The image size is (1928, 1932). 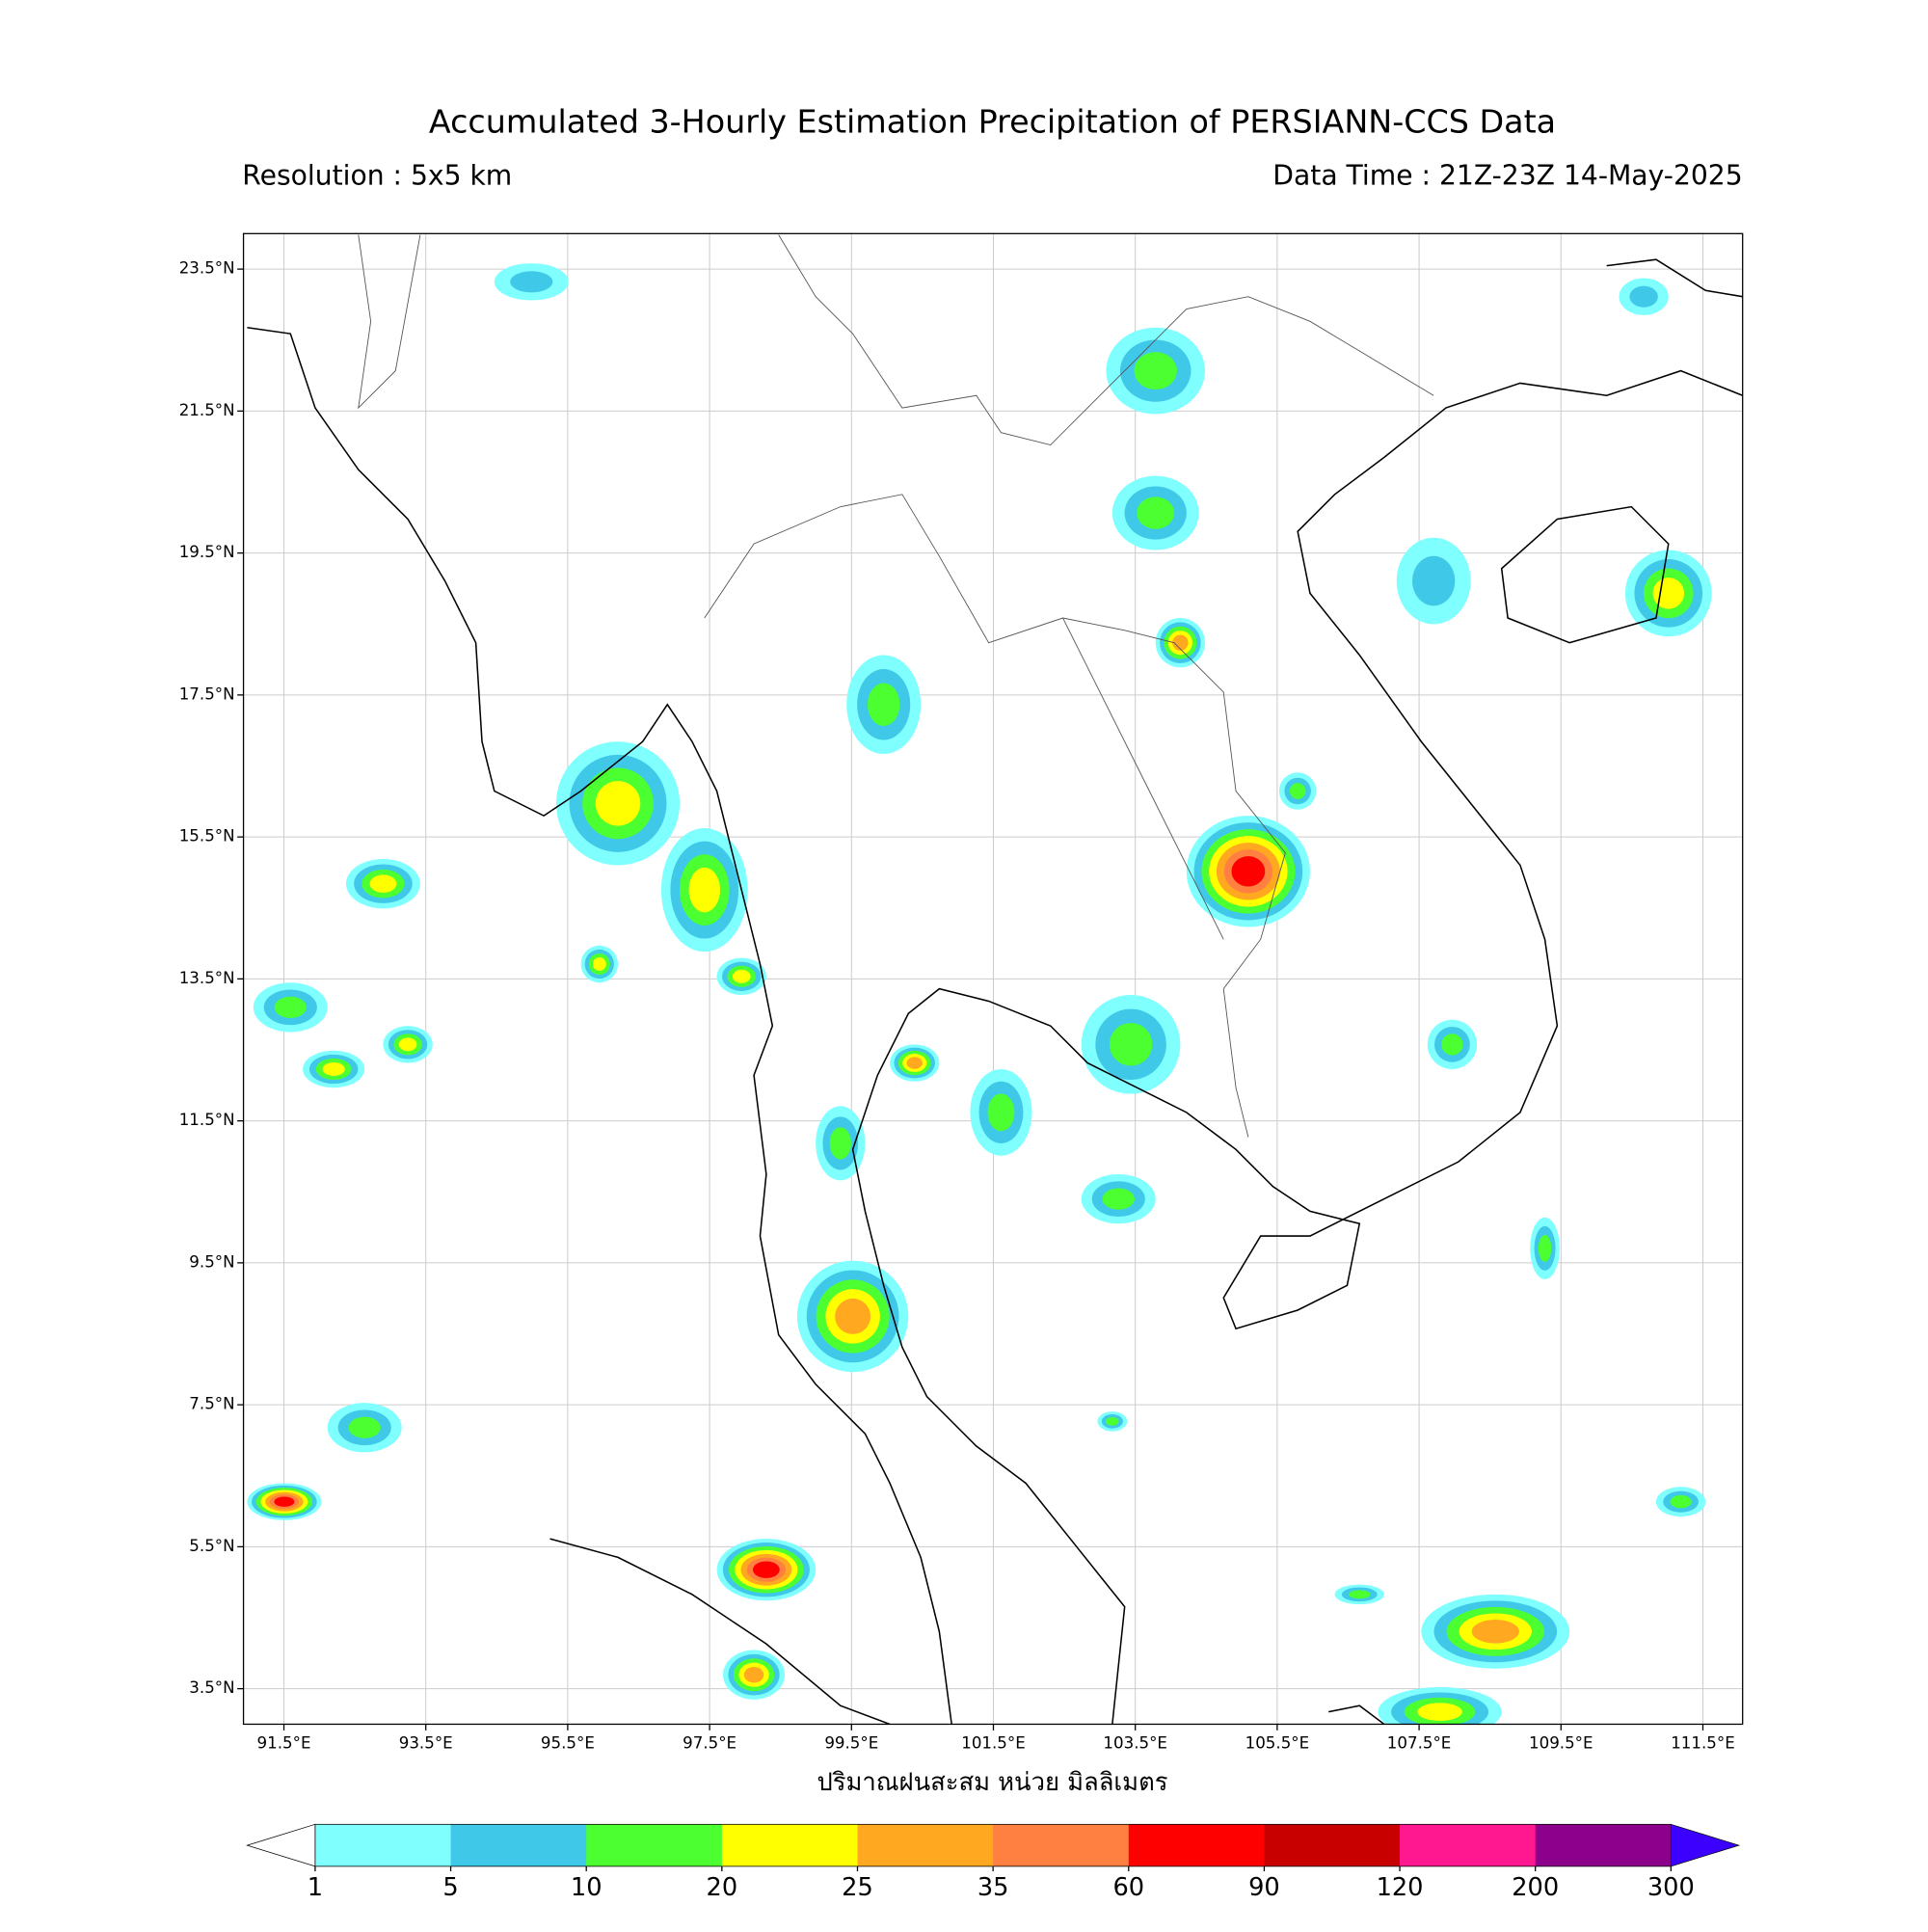 What do you see at coordinates (1671, 1888) in the screenshot?
I see `colorbar-label: 300` at bounding box center [1671, 1888].